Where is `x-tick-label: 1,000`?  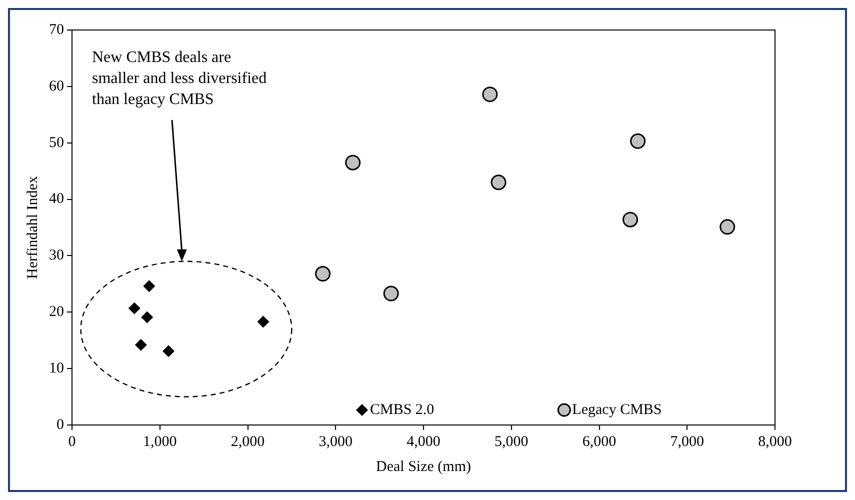
x-tick-label: 1,000 is located at coordinates (160, 442).